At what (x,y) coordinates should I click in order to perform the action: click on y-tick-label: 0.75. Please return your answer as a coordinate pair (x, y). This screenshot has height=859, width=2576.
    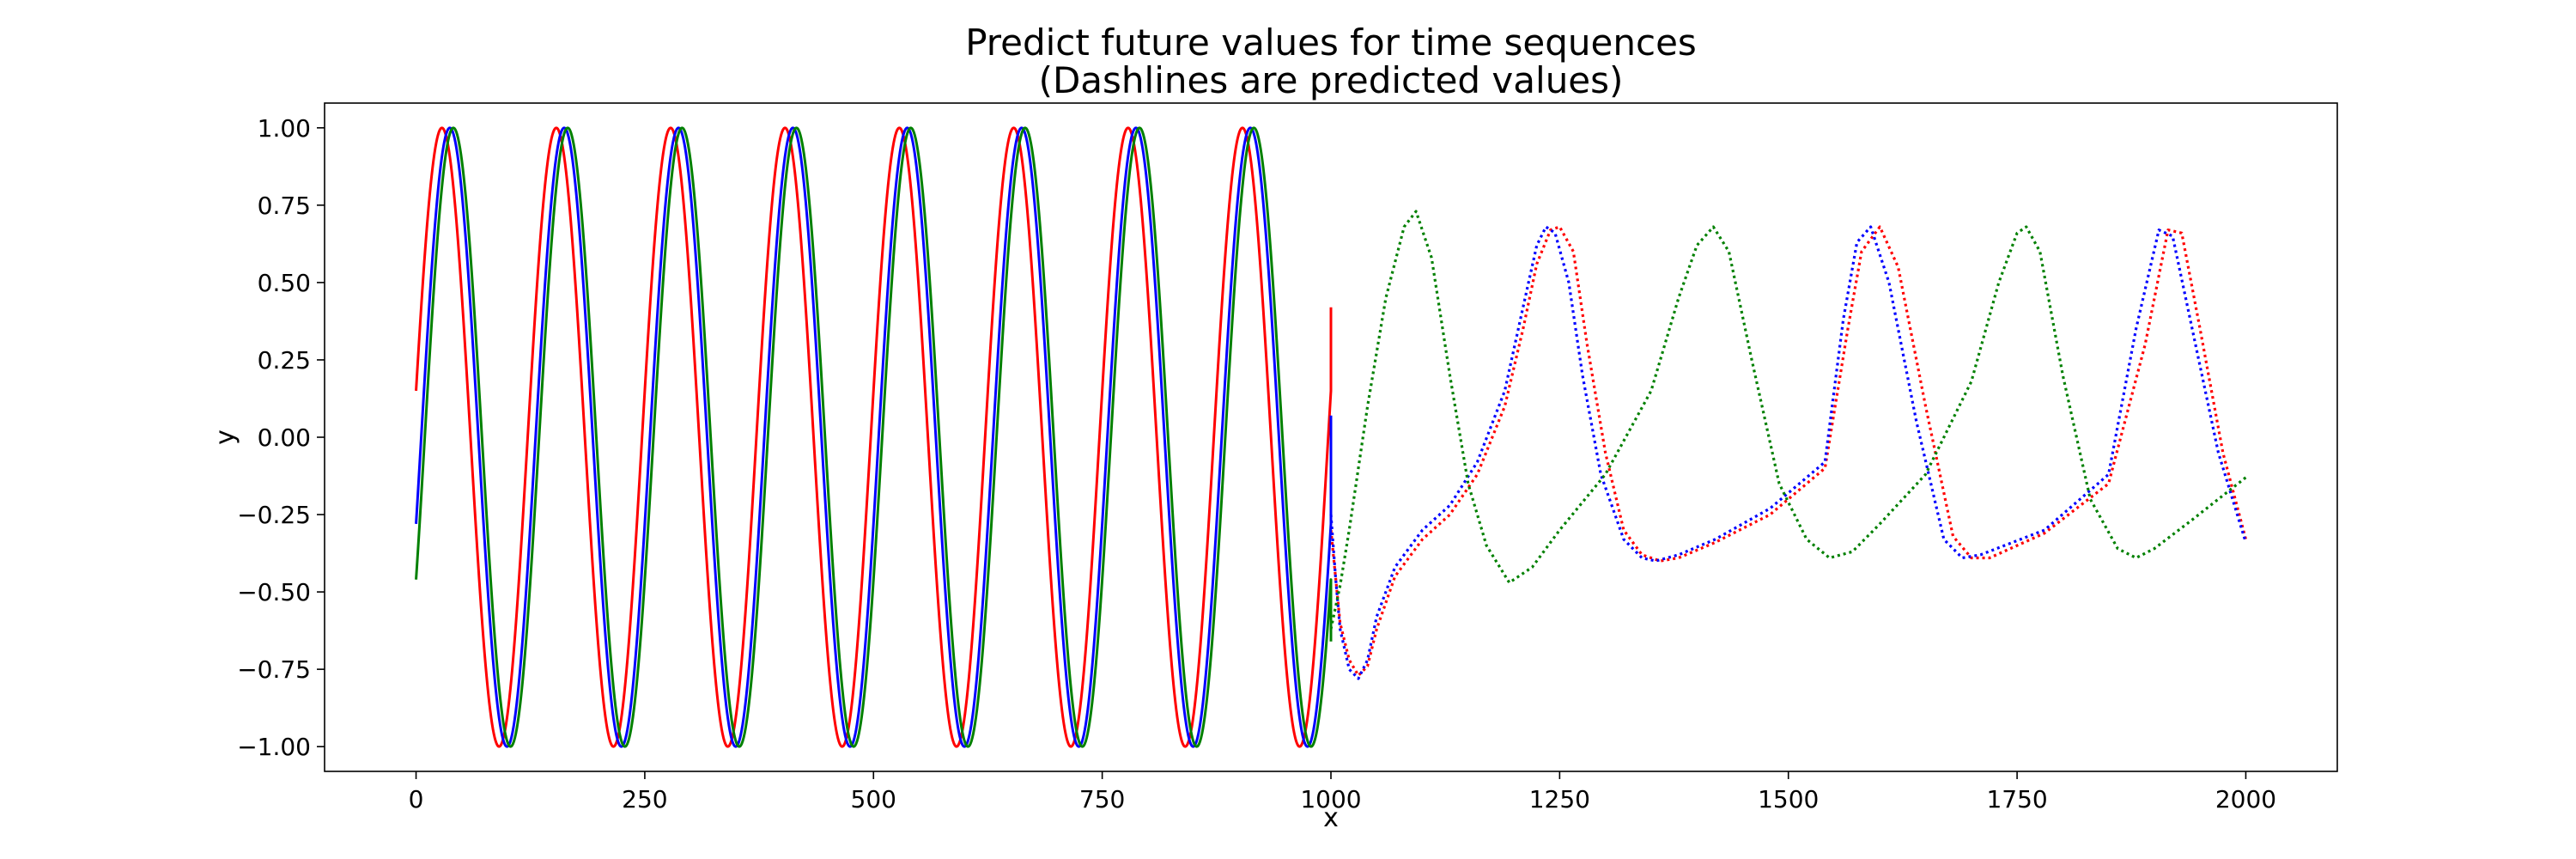
    Looking at the image, I should click on (284, 206).